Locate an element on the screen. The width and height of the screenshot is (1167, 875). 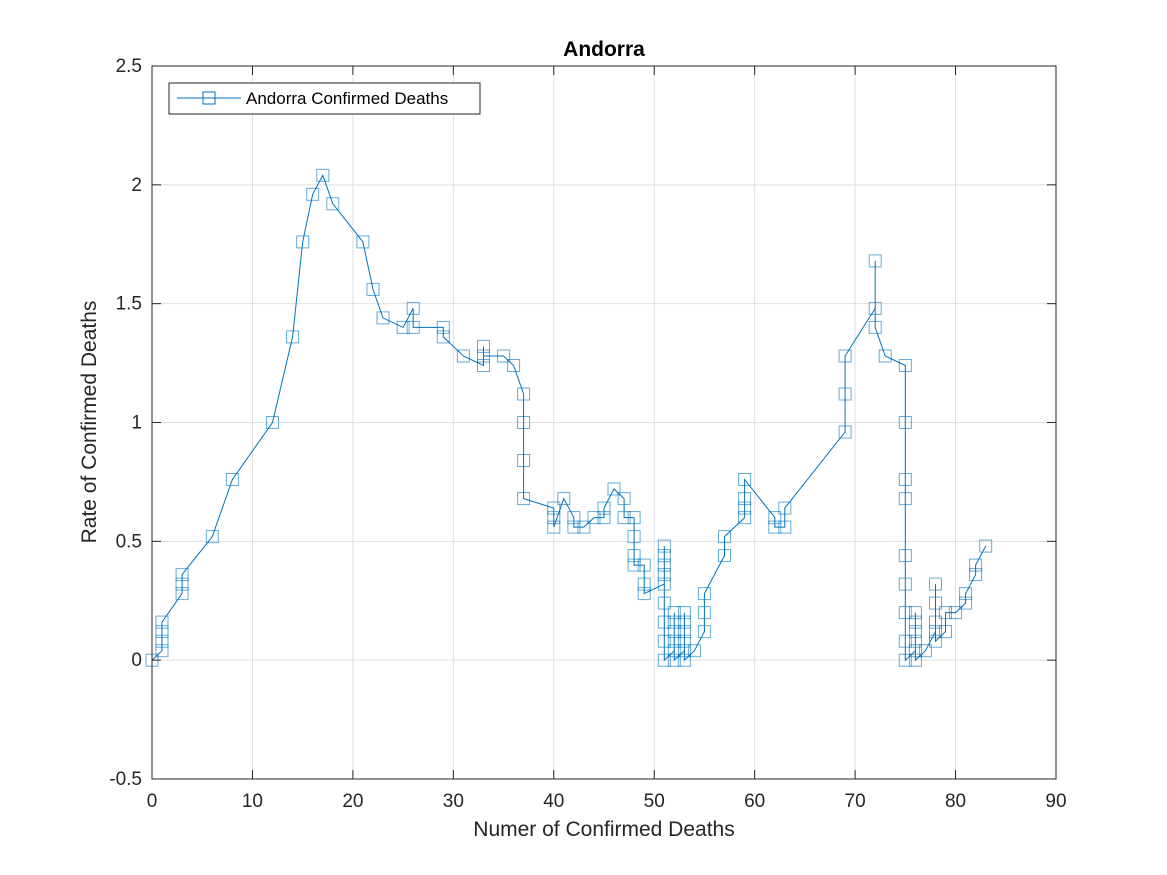
chart-title: Andorra is located at coordinates (604, 49).